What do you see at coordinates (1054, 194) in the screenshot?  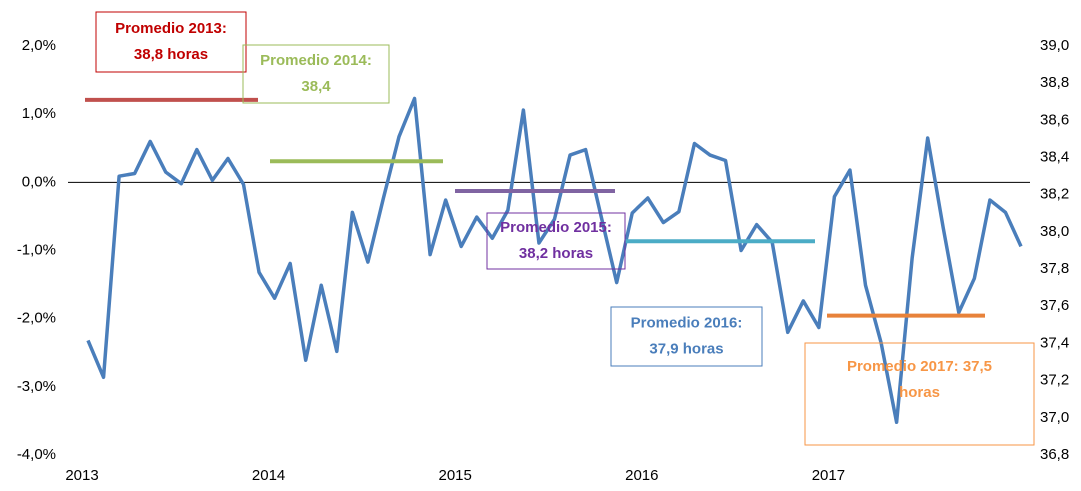 I see `y2-tick-label: 38,2` at bounding box center [1054, 194].